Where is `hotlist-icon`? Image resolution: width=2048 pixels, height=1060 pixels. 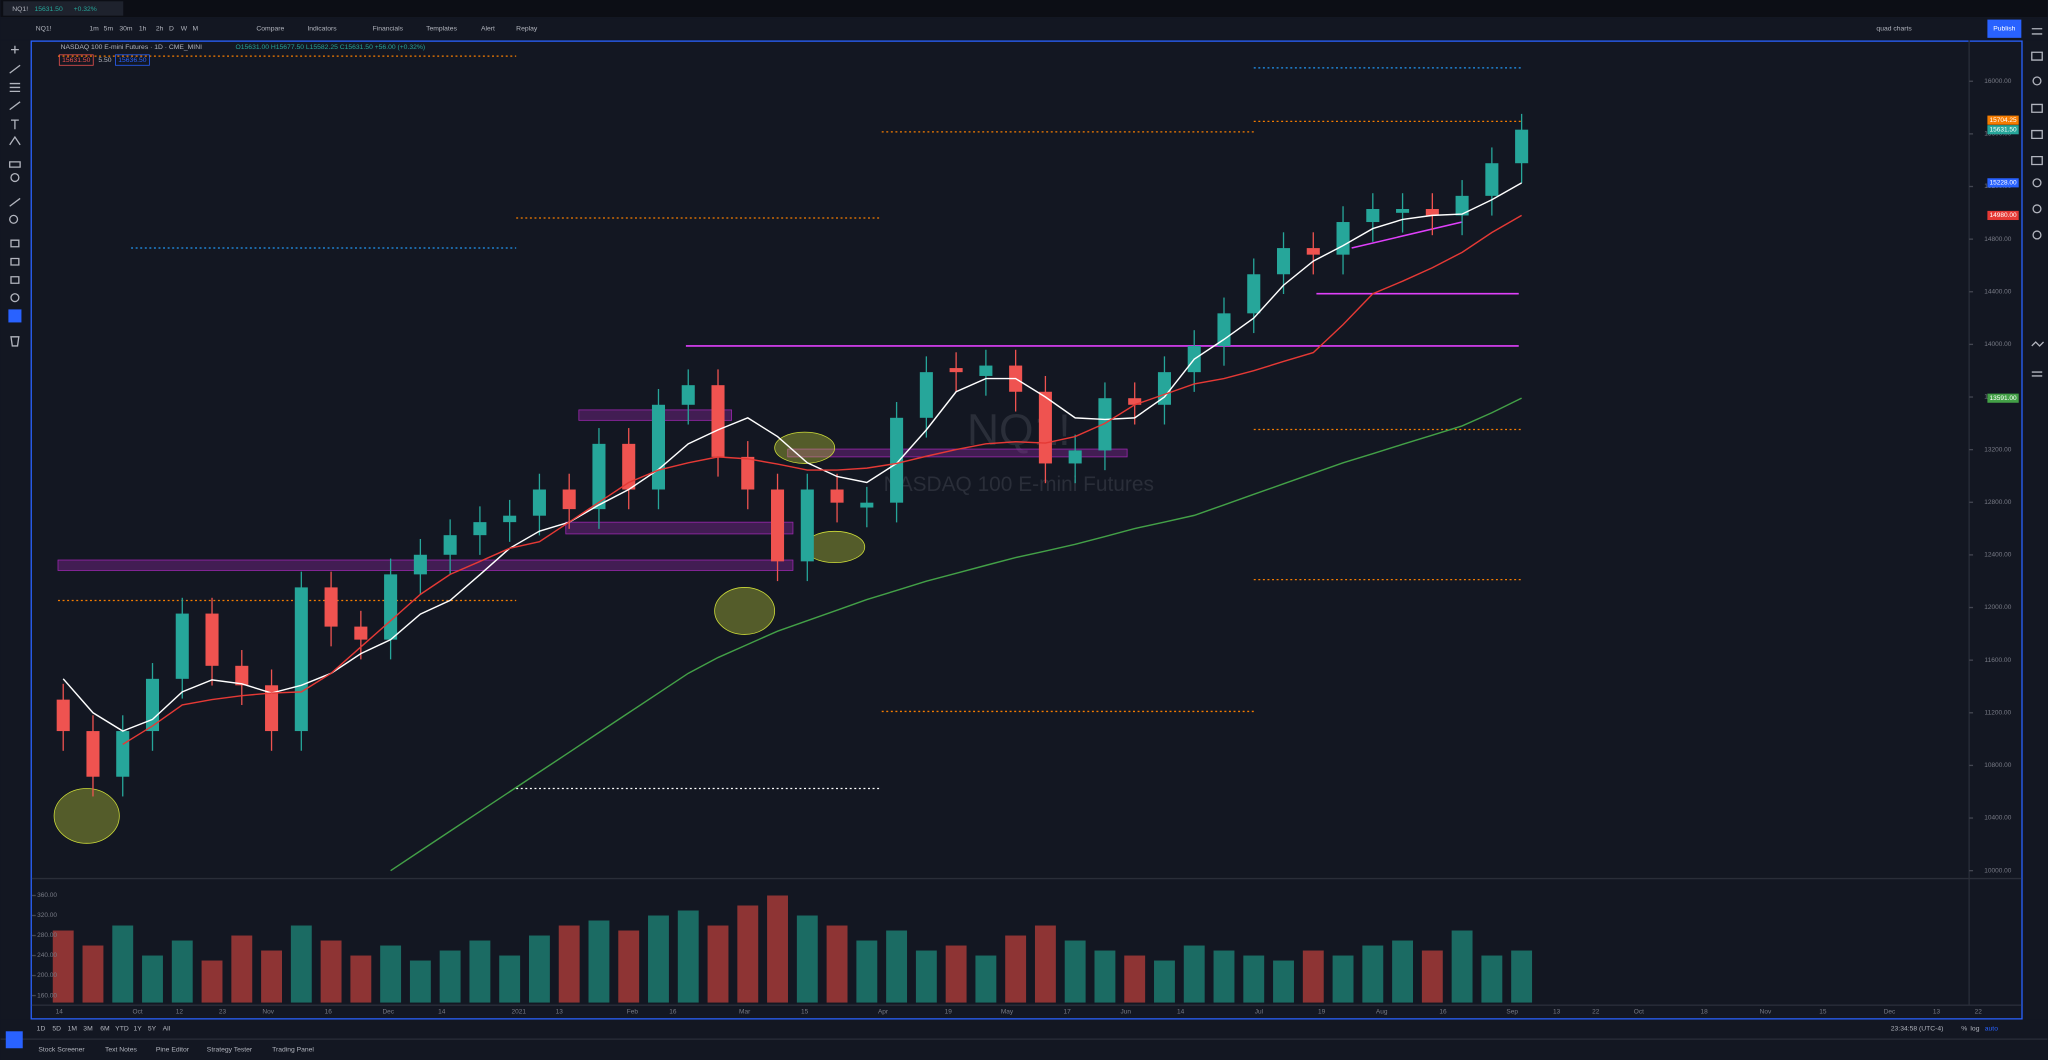 hotlist-icon is located at coordinates (2037, 134).